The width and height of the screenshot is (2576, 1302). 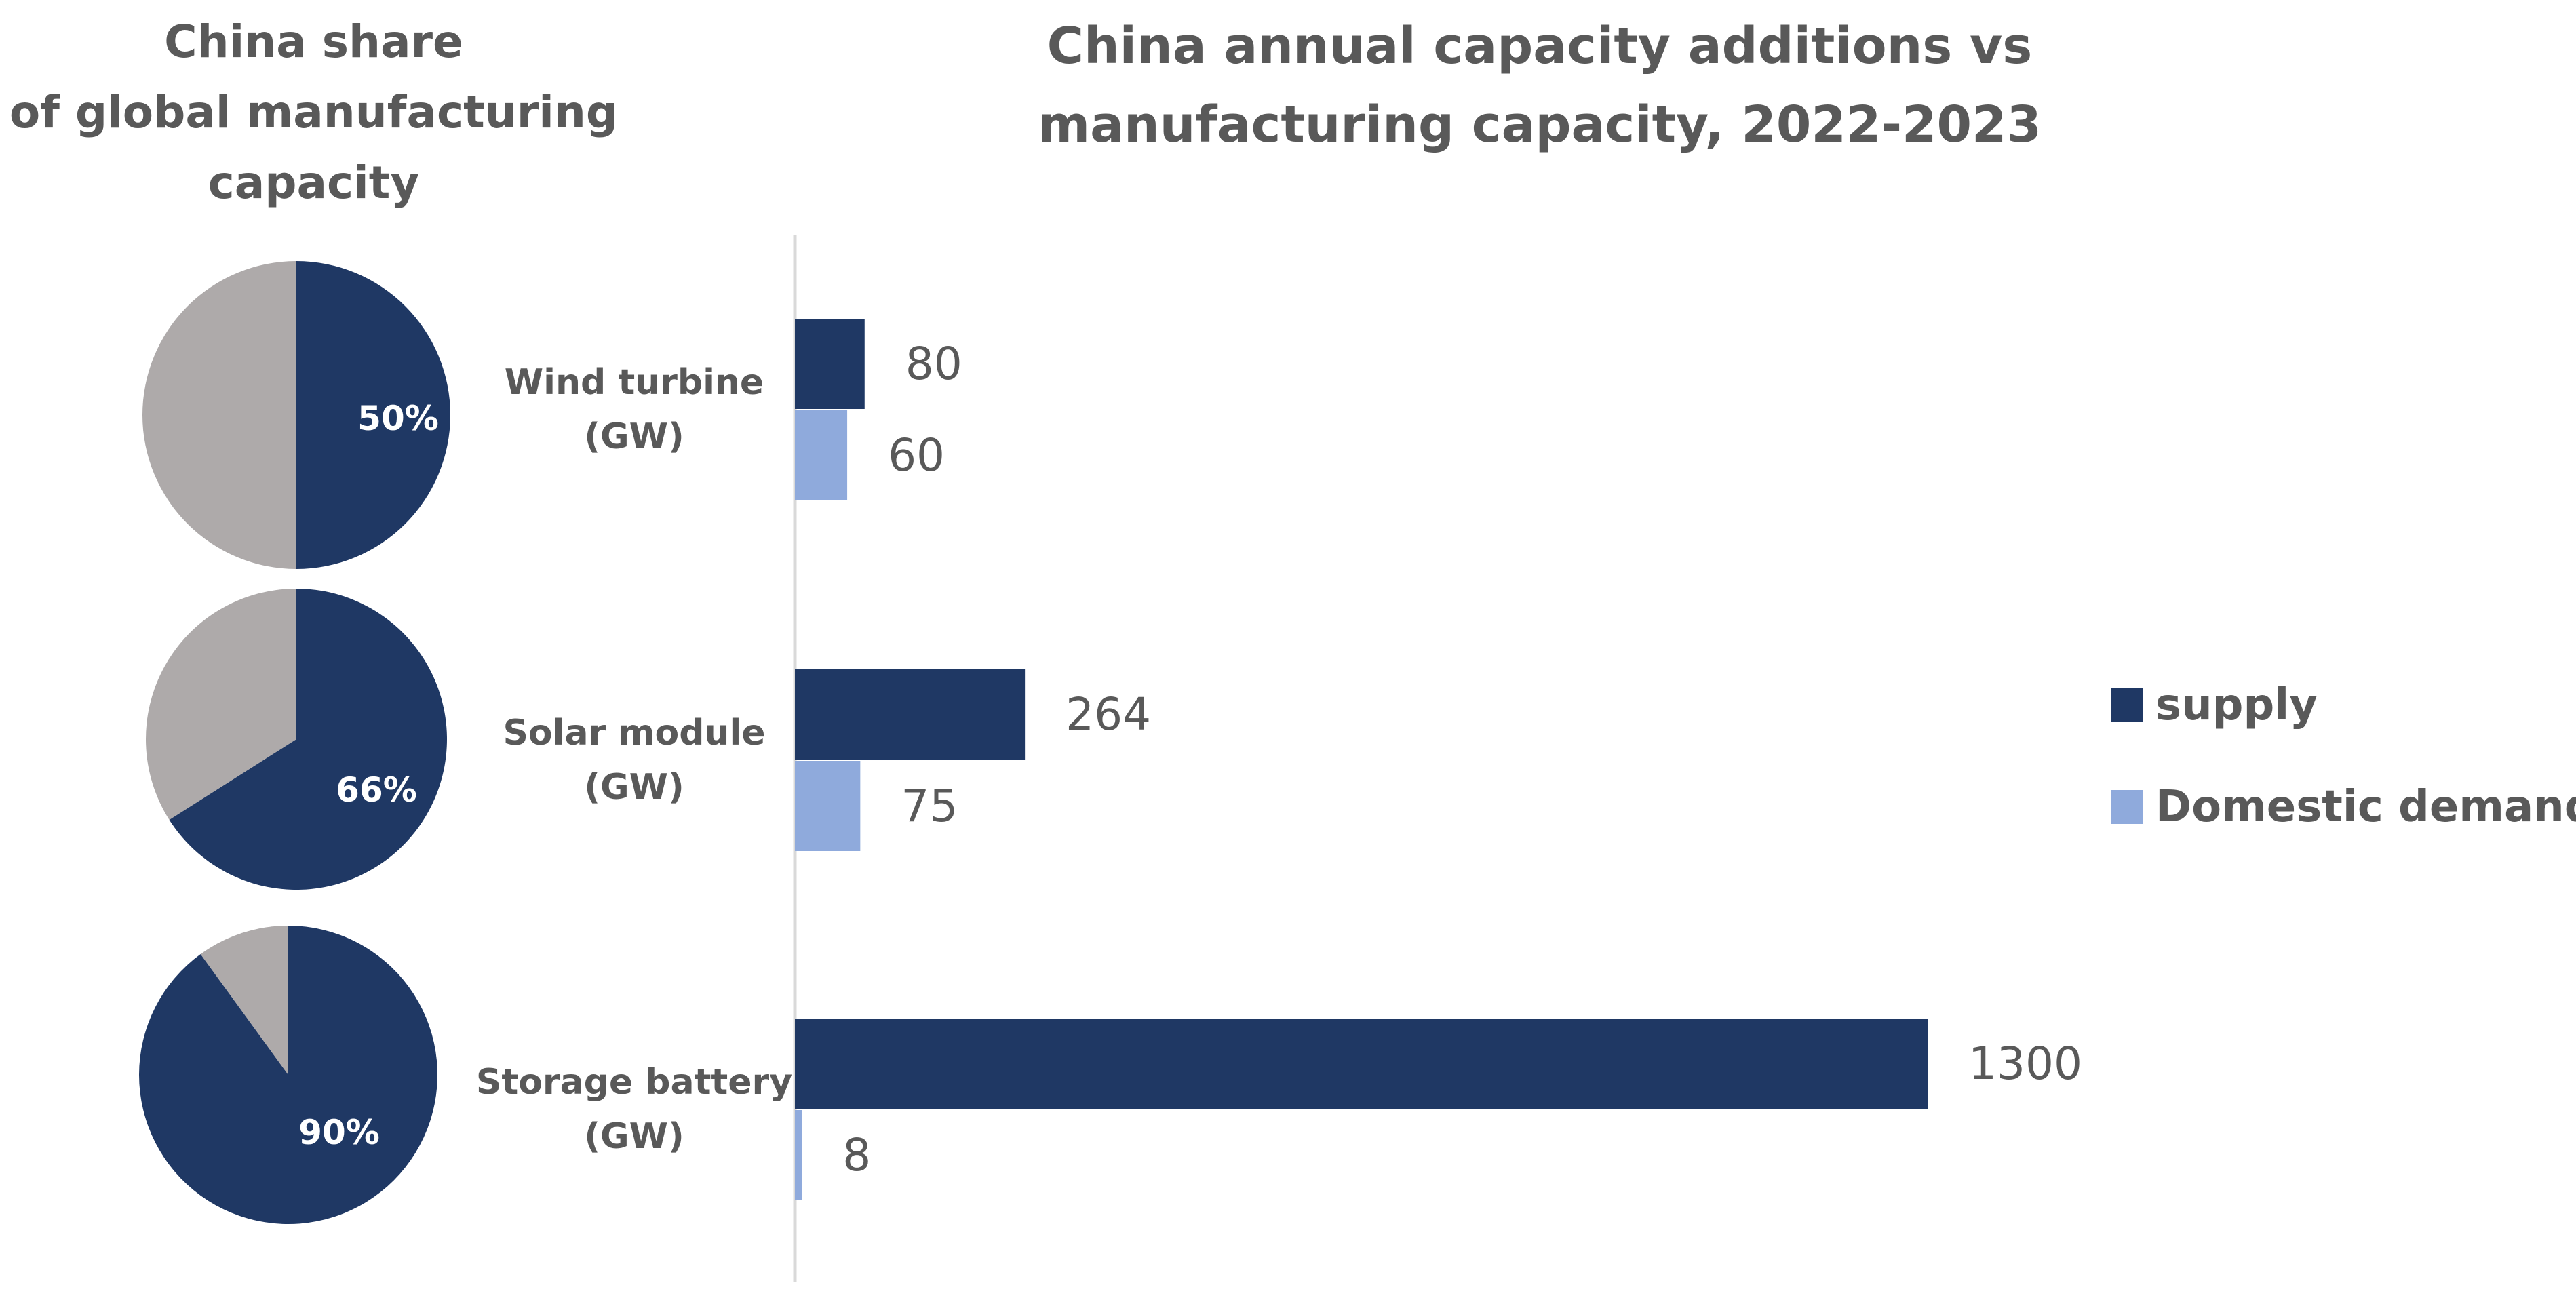 What do you see at coordinates (314, 183) in the screenshot?
I see `pie-title-line: capacity` at bounding box center [314, 183].